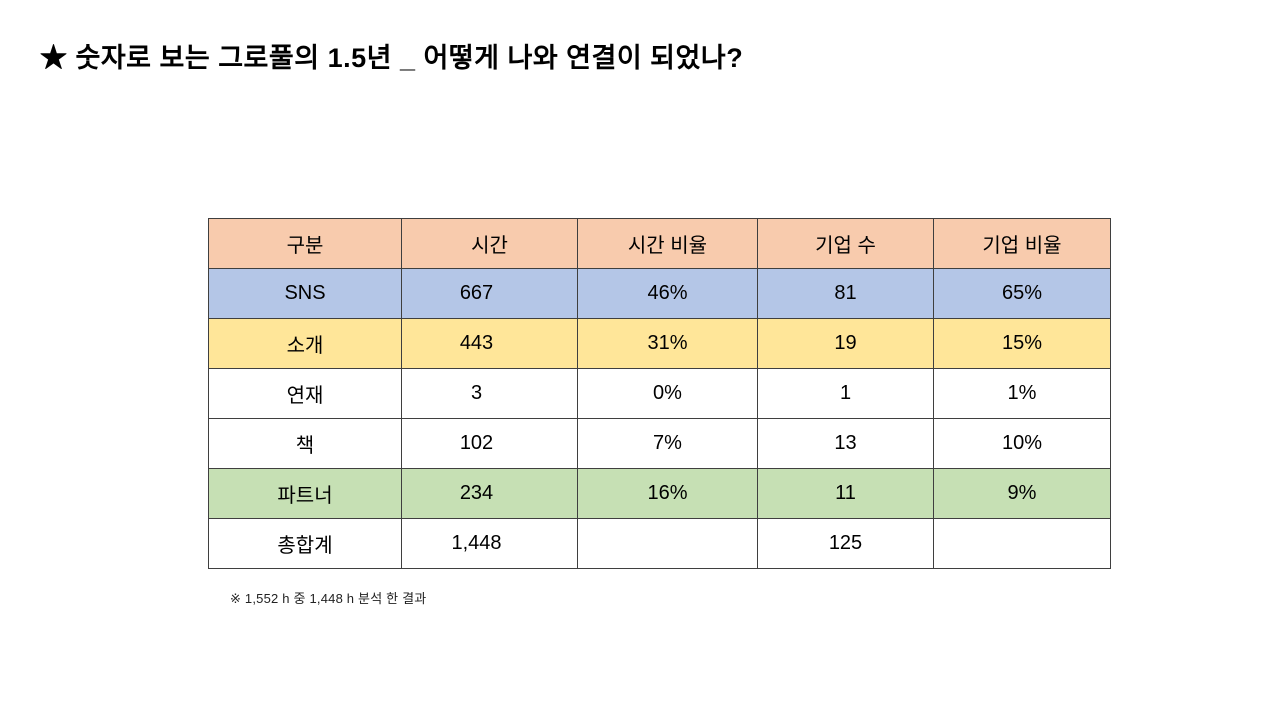 This screenshot has height=720, width=1280. I want to click on cell-category: 소개, so click(305, 343).